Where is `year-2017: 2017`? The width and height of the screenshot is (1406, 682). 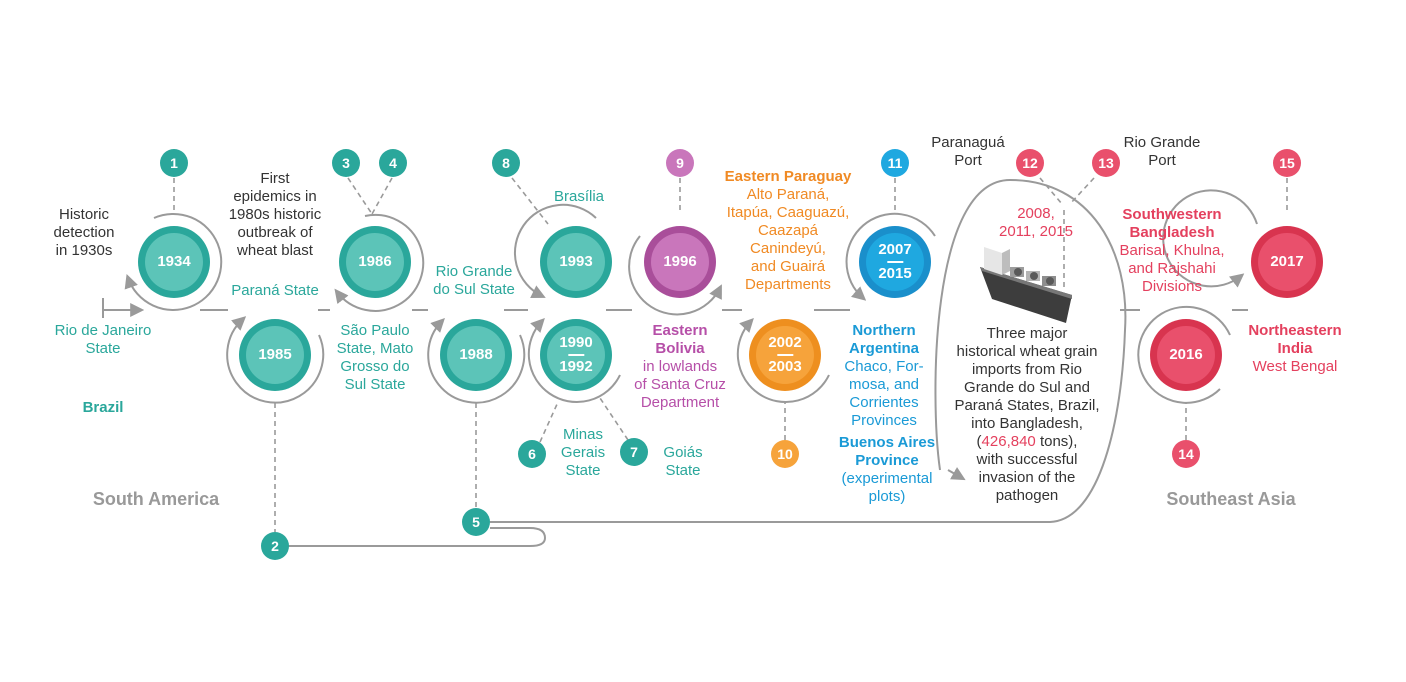 year-2017: 2017 is located at coordinates (1287, 261).